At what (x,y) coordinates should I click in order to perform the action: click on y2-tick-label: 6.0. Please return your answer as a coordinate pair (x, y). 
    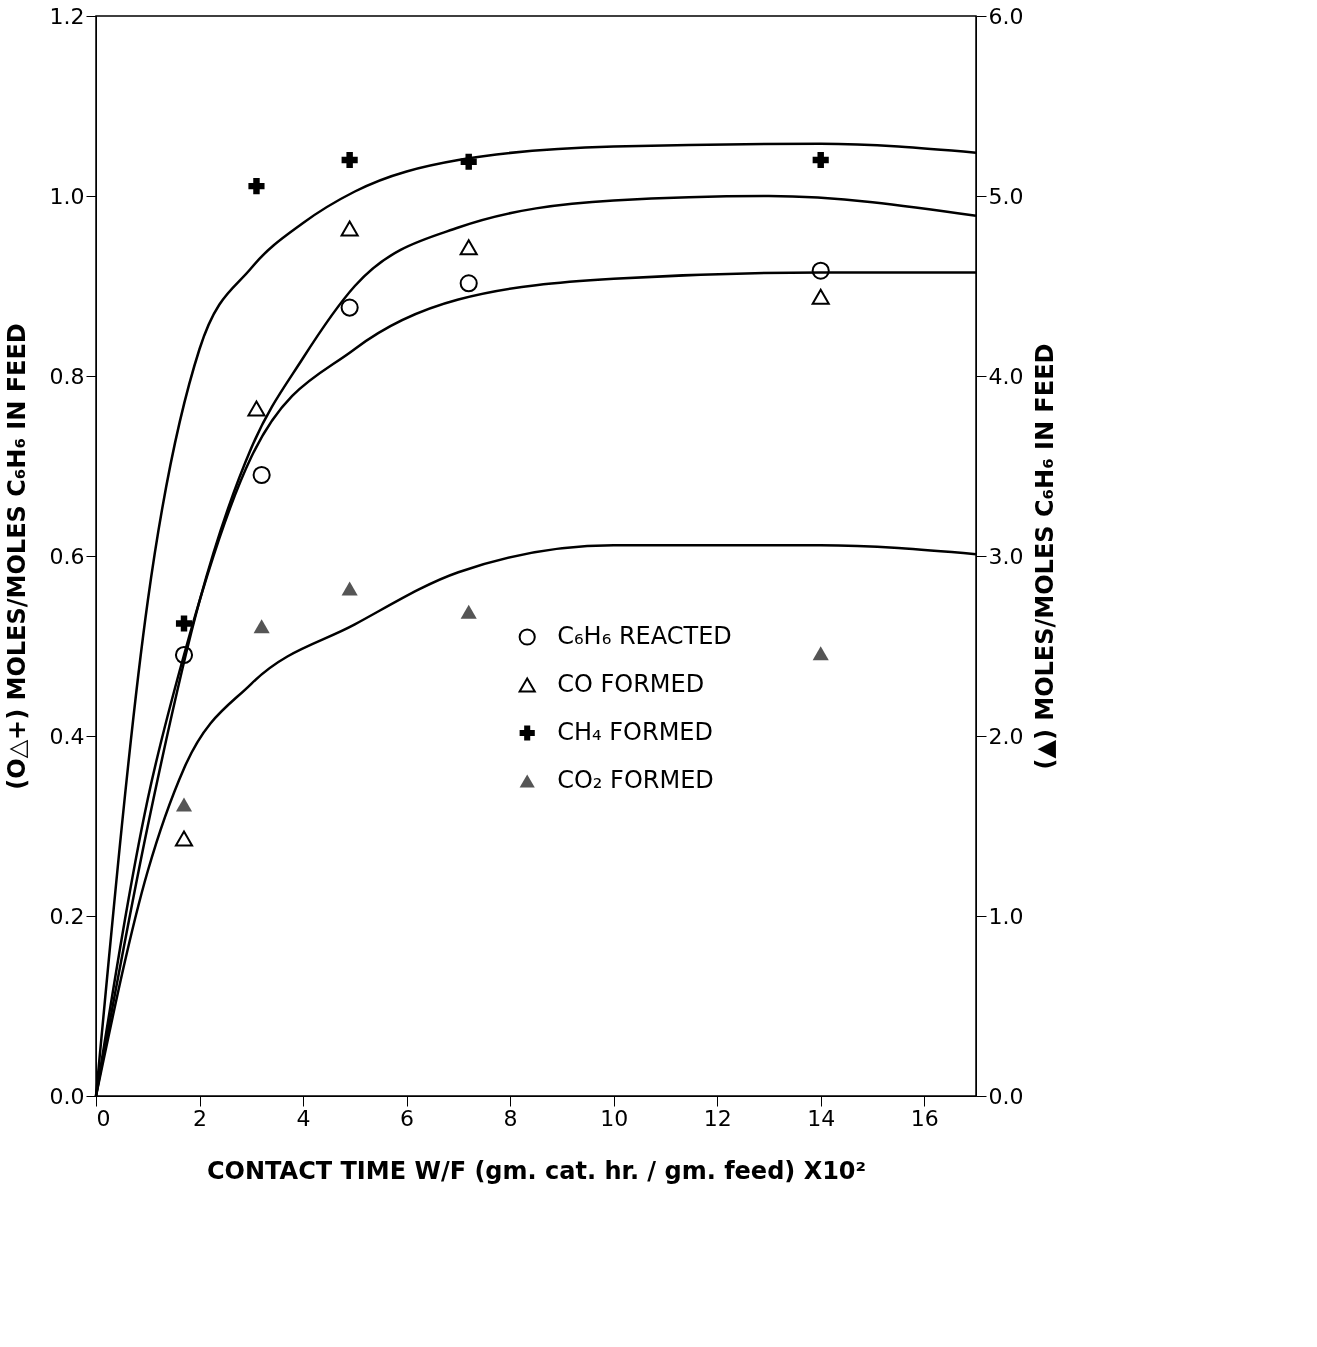
    Looking at the image, I should click on (1006, 16).